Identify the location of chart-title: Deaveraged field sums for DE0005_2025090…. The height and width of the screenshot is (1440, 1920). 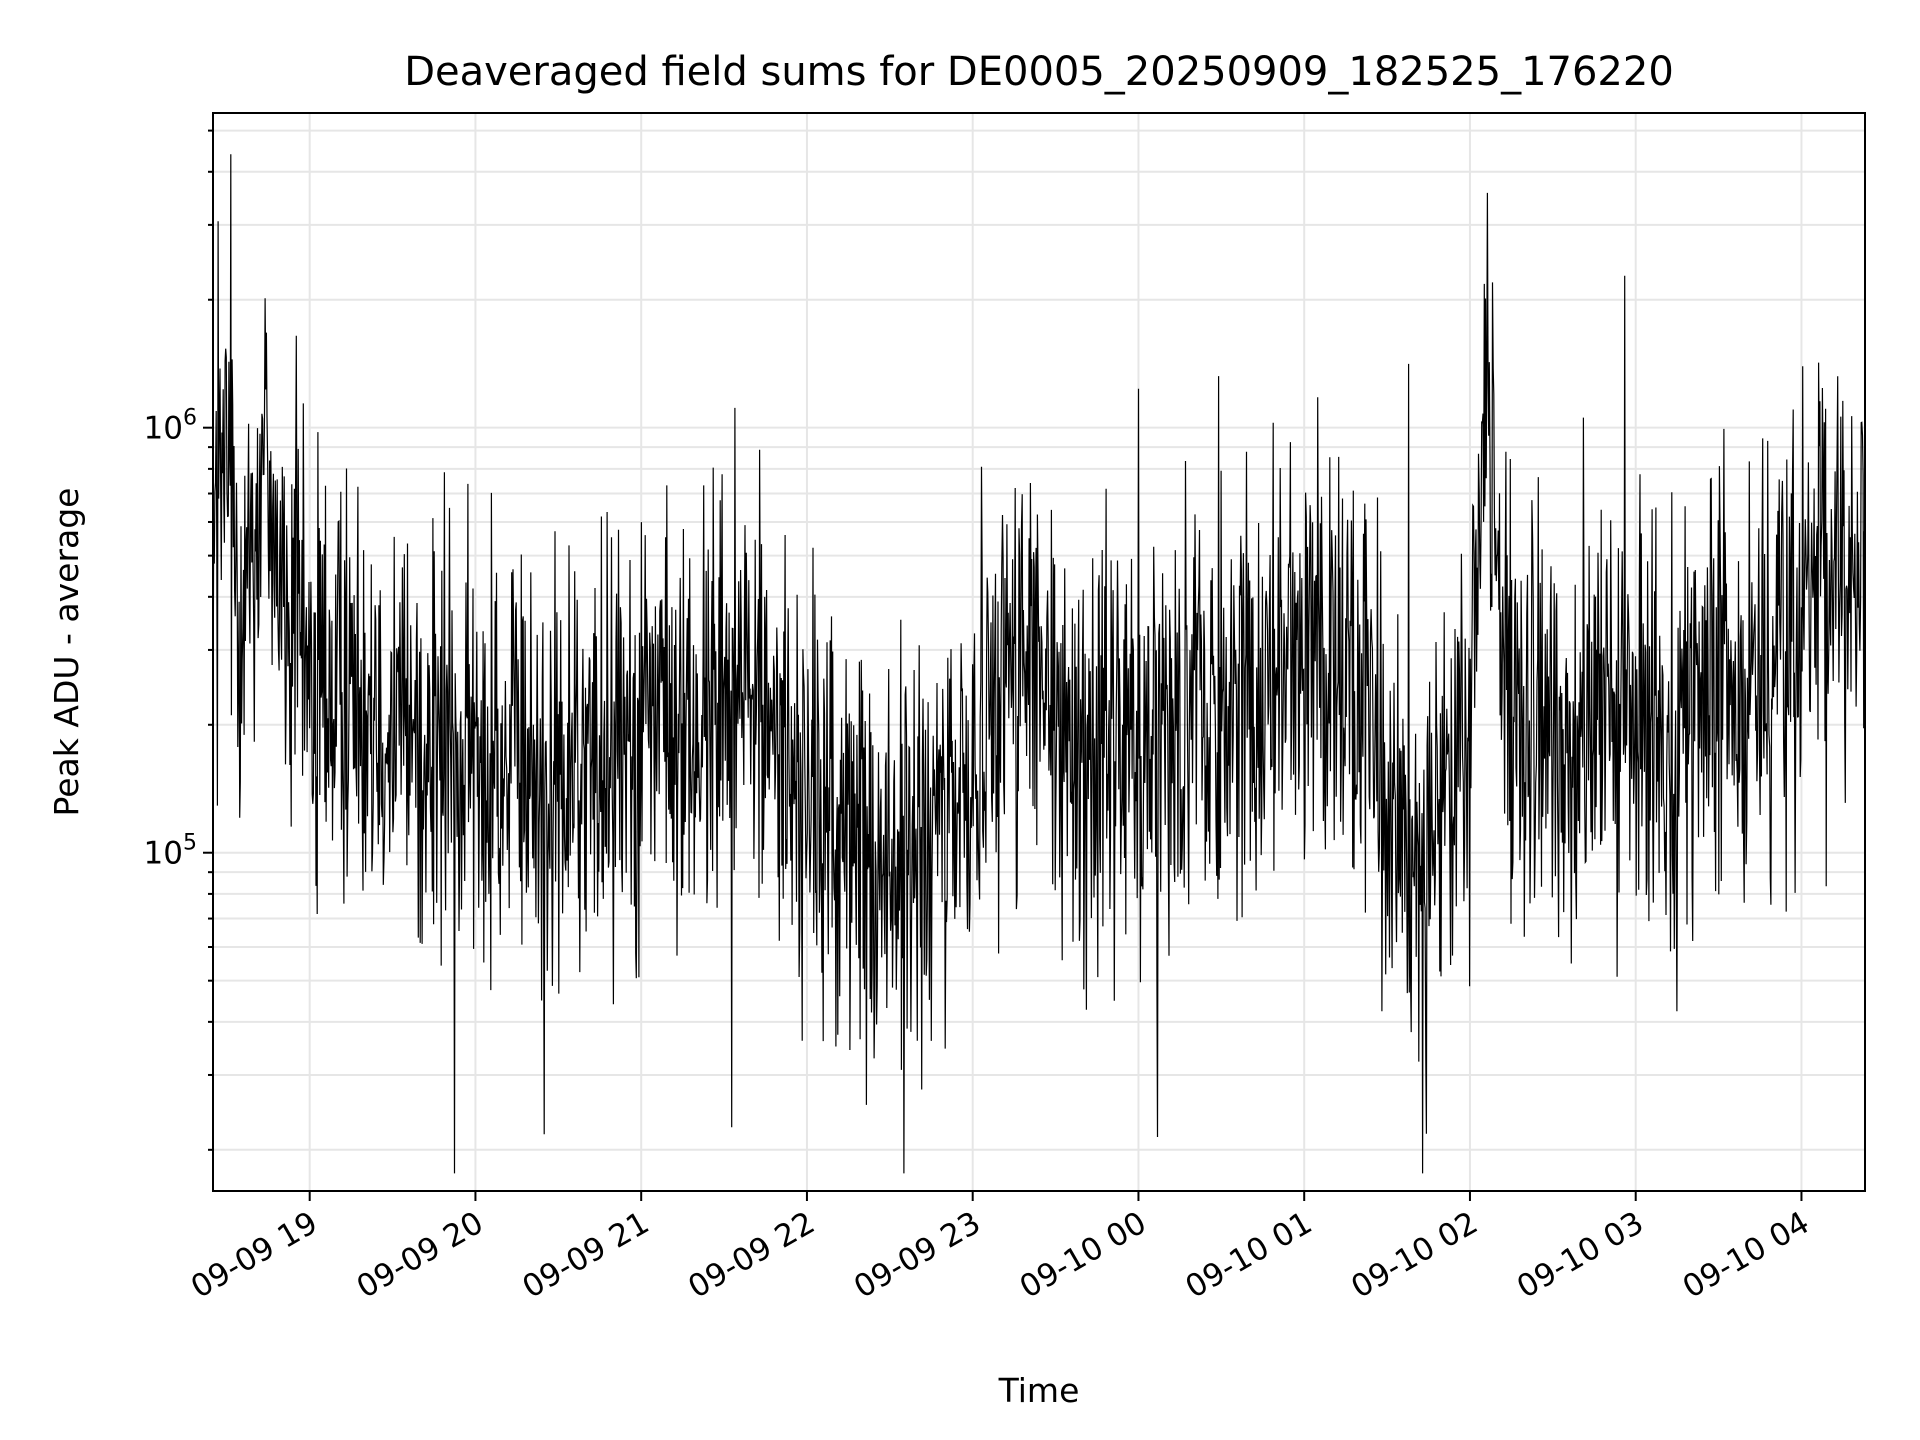
(1039, 72).